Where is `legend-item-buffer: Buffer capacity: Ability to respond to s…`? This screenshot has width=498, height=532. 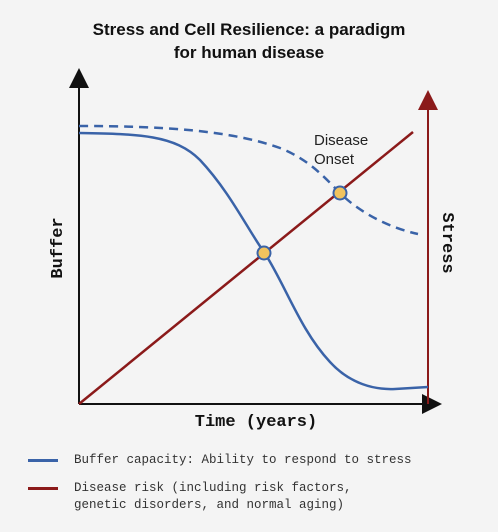 legend-item-buffer: Buffer capacity: Ability to respond to s… is located at coordinates (220, 460).